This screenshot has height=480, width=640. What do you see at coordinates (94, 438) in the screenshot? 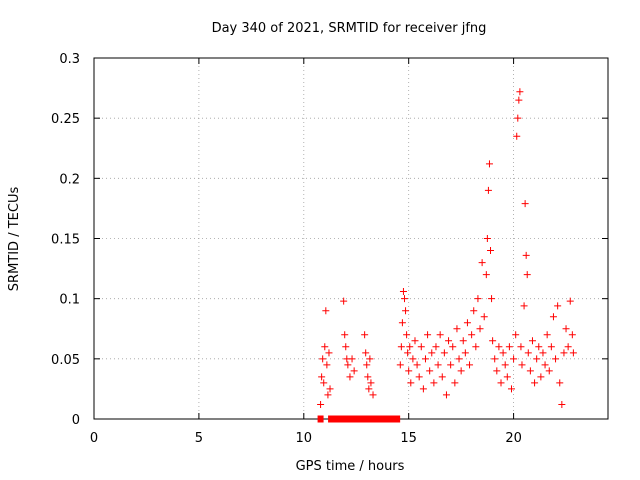
I see `x-tick-label: 0` at bounding box center [94, 438].